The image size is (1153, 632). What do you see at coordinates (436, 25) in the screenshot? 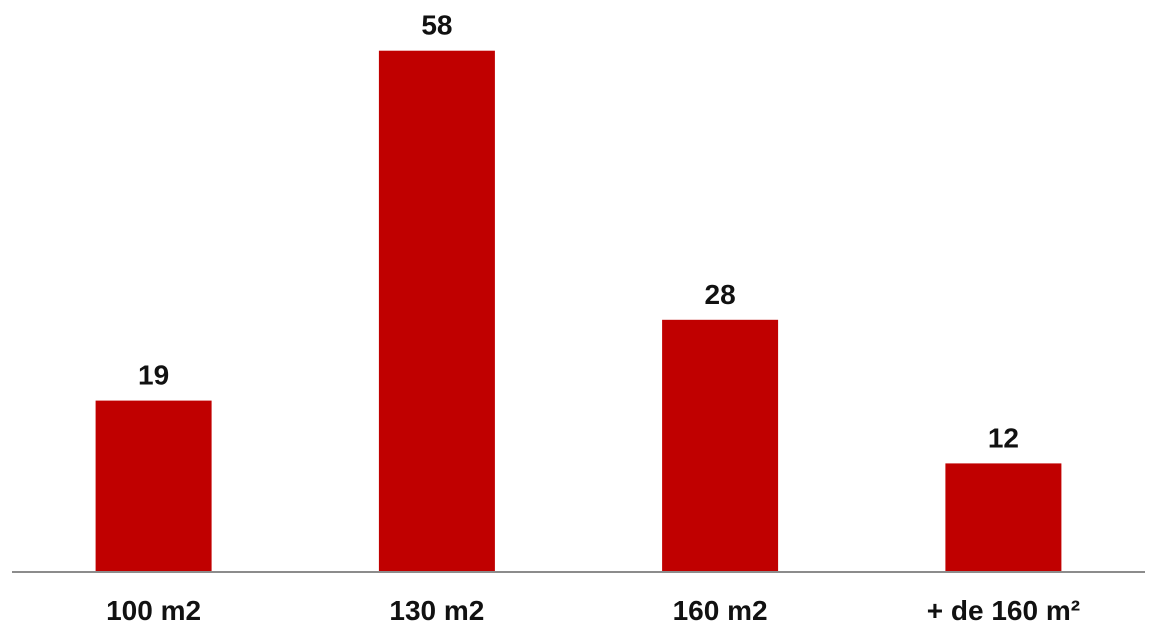
I see `value-label-2: 58` at bounding box center [436, 25].